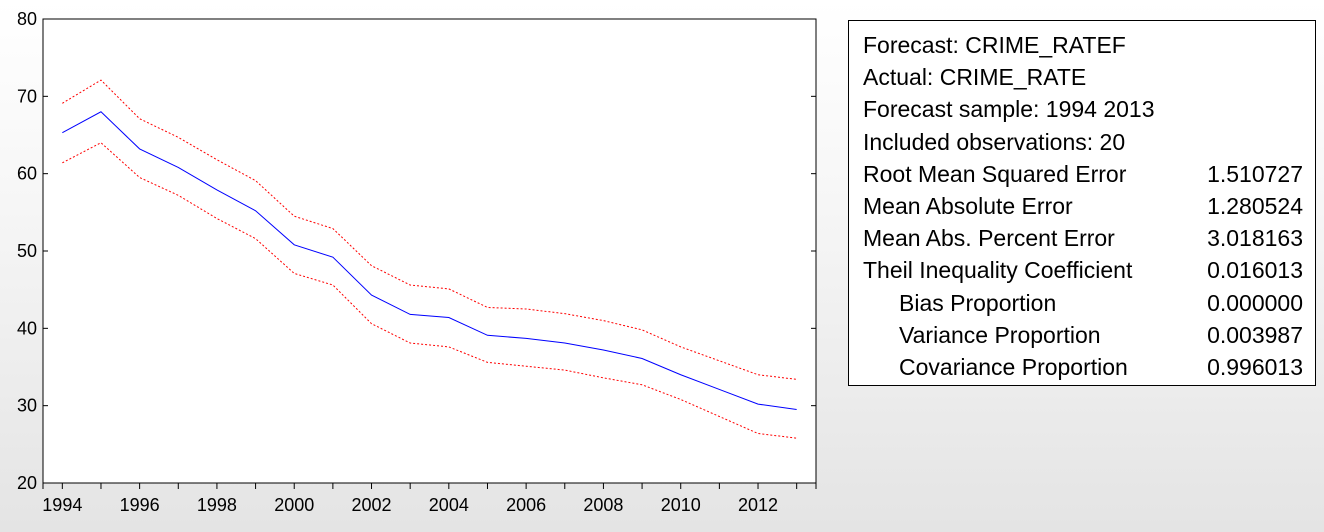 This screenshot has width=1324, height=532. Describe the element at coordinates (1255, 238) in the screenshot. I see `stat-value: 3.018163` at that location.